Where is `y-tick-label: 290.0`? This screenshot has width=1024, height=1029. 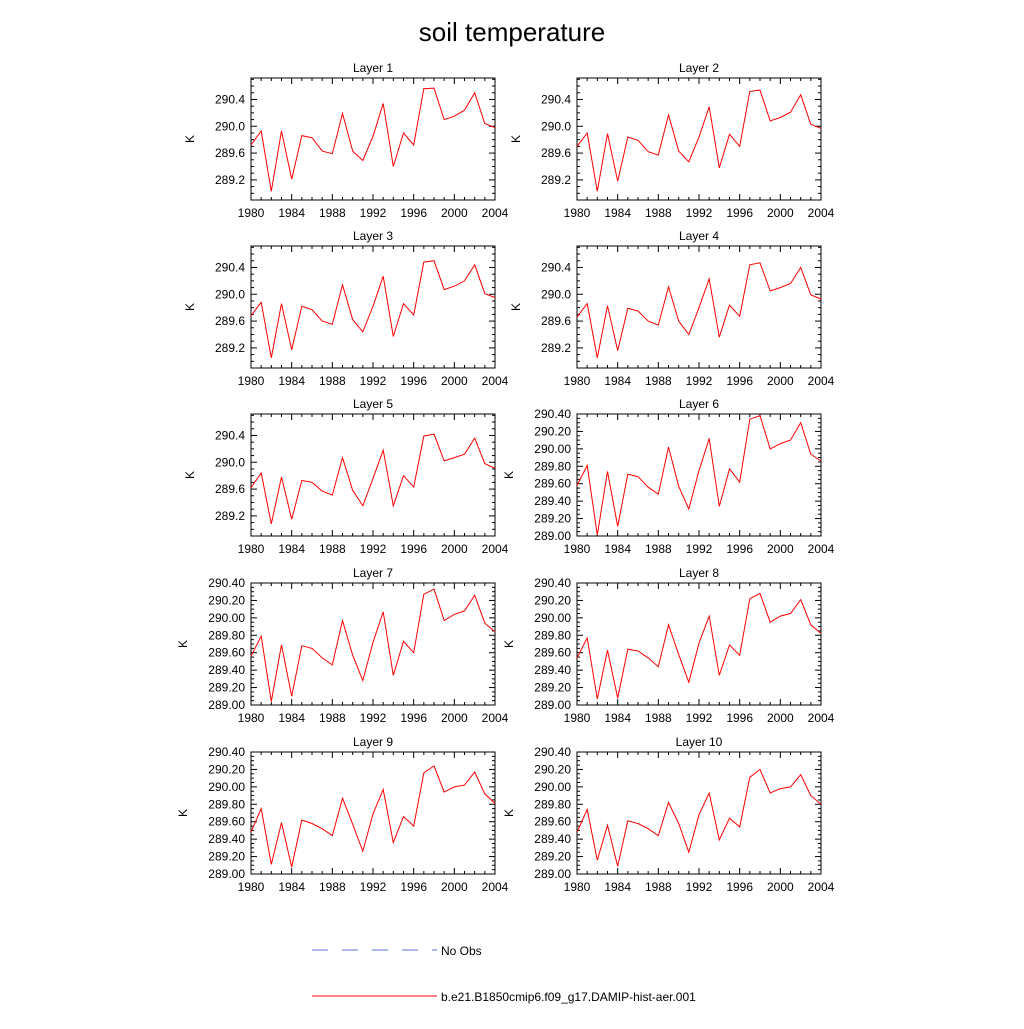 y-tick-label: 290.0 is located at coordinates (230, 126).